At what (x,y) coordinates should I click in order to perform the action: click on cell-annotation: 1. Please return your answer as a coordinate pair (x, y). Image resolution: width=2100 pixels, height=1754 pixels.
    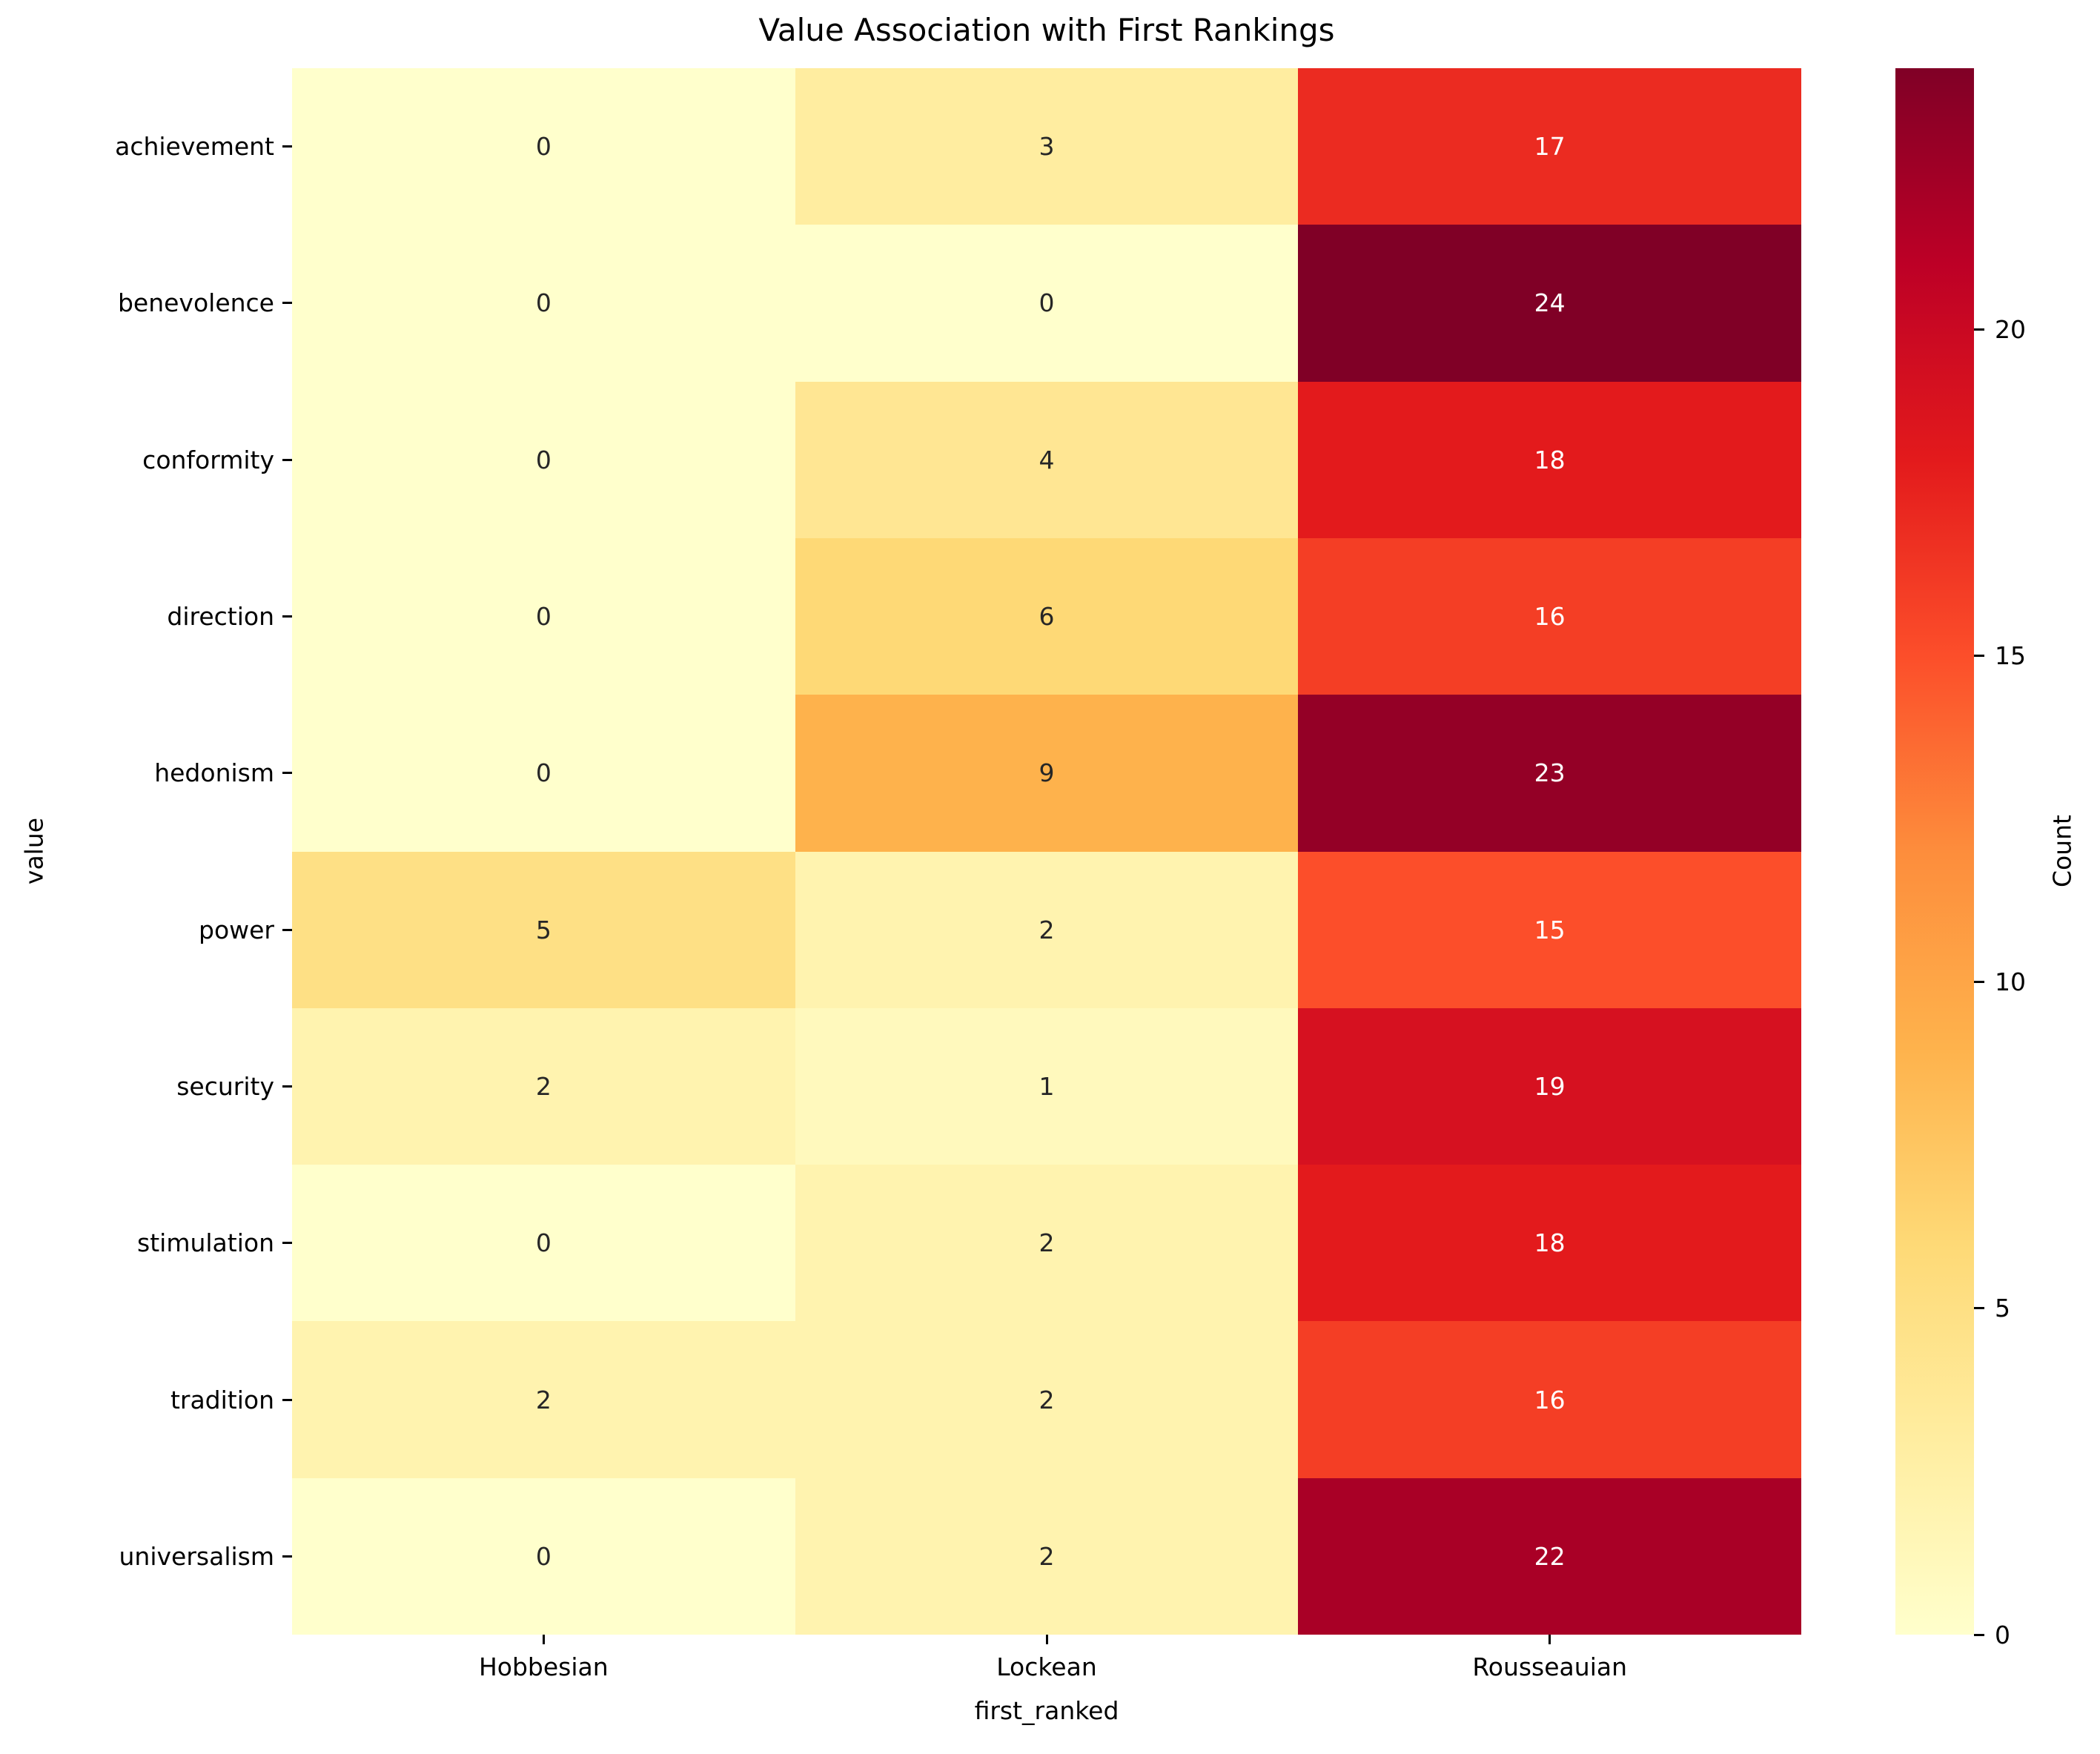
    Looking at the image, I should click on (1047, 1086).